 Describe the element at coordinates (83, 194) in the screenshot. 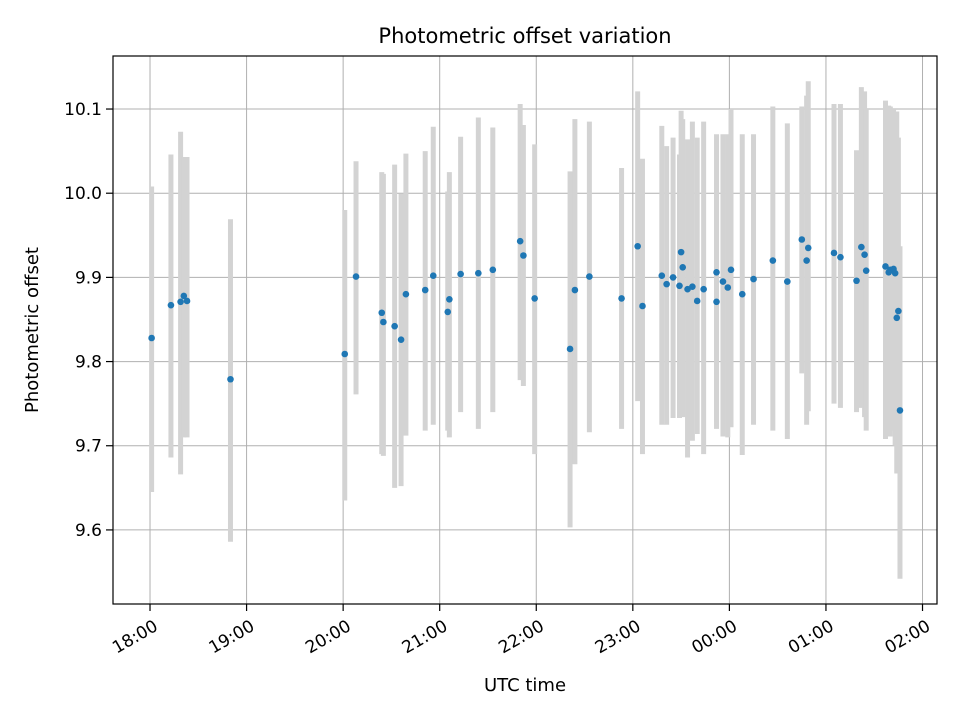

I see `y-tick-label: 10.0` at that location.